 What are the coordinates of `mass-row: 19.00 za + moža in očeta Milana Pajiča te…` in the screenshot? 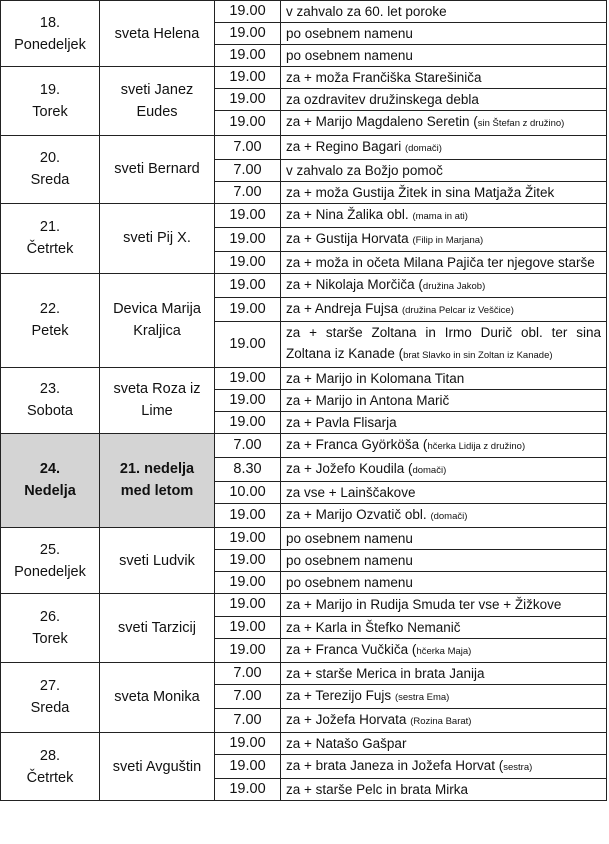 It's located at (304, 263).